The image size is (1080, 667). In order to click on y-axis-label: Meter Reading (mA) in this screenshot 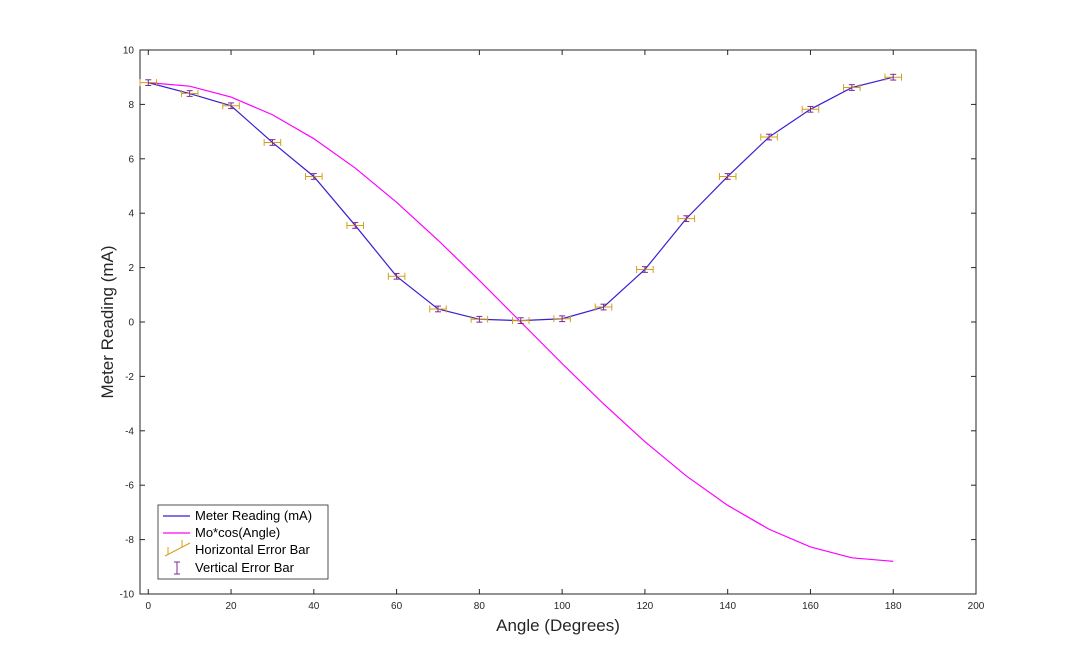, I will do `click(107, 321)`.